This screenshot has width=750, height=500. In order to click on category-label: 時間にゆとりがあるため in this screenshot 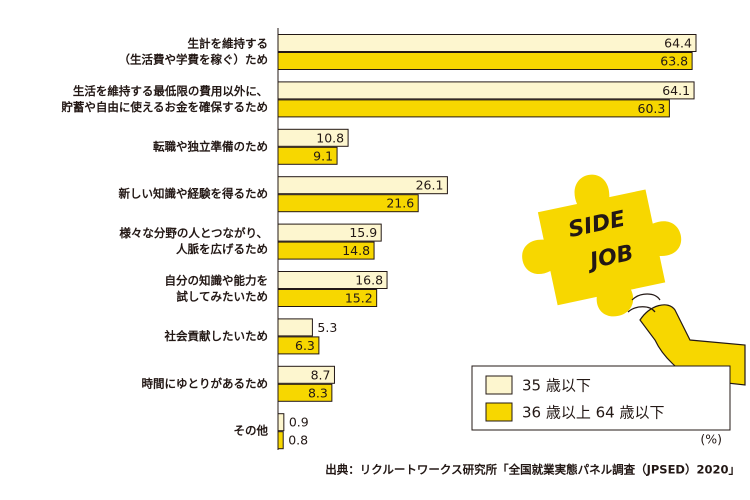, I will do `click(205, 383)`.